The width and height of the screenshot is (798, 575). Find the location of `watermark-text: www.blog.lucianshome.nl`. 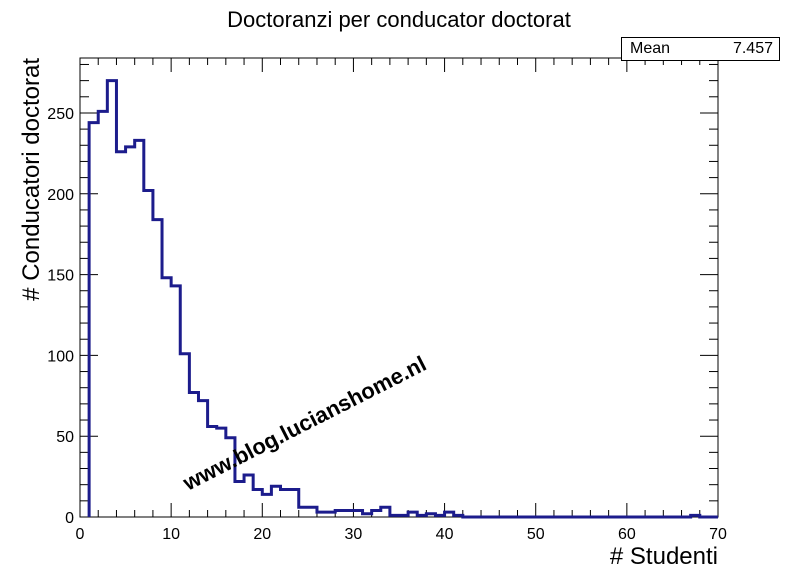

watermark-text: www.blog.lucianshome.nl is located at coordinates (304, 423).